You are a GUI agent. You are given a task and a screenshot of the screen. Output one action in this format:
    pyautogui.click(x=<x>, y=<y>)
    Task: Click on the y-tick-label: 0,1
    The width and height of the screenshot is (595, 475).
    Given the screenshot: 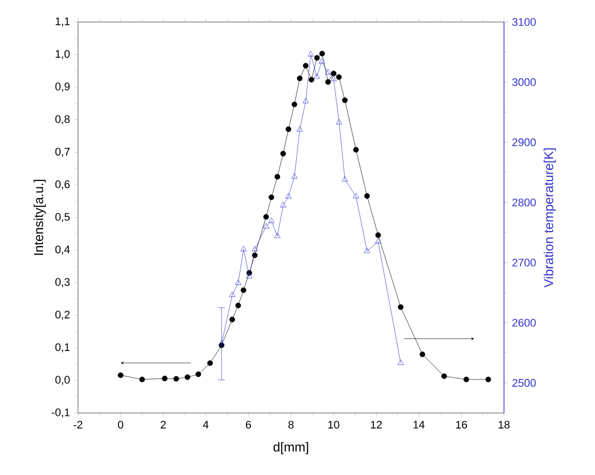 What is the action you would take?
    pyautogui.click(x=62, y=347)
    